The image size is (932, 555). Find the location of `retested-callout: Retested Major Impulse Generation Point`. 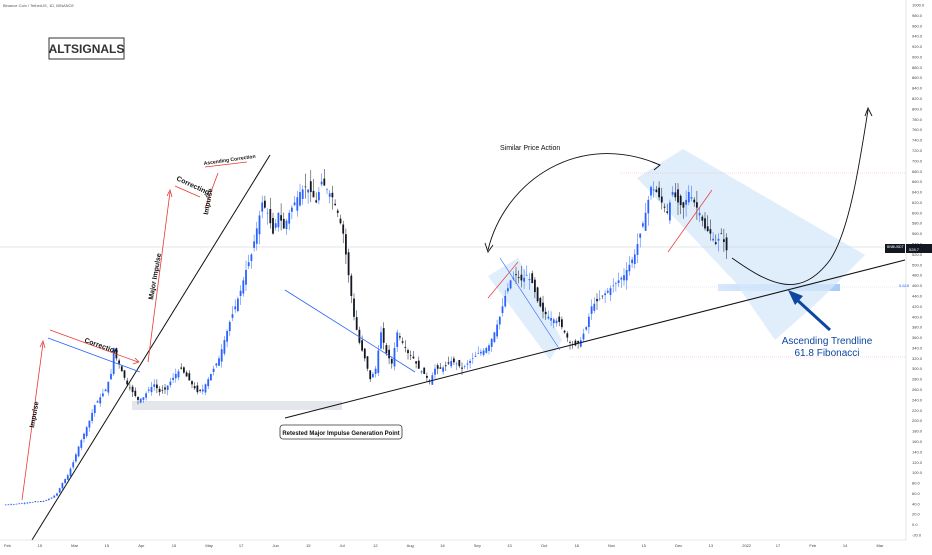

retested-callout: Retested Major Impulse Generation Point is located at coordinates (341, 432).